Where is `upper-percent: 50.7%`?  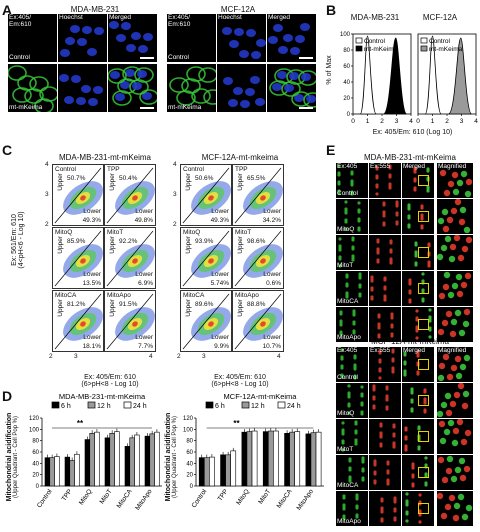 upper-percent: 50.7% is located at coordinates (76, 178).